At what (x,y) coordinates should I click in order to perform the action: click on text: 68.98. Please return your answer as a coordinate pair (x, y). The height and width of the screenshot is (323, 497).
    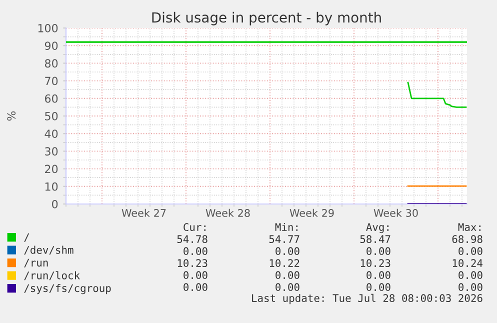
    Looking at the image, I should click on (467, 239).